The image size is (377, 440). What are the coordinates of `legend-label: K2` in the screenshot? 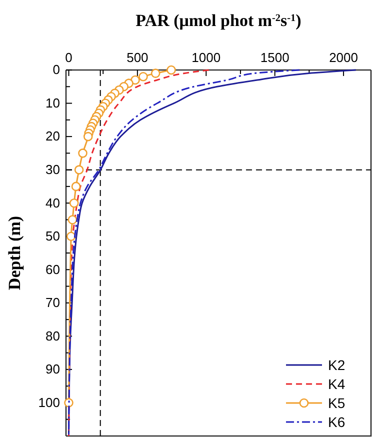 It's located at (337, 365).